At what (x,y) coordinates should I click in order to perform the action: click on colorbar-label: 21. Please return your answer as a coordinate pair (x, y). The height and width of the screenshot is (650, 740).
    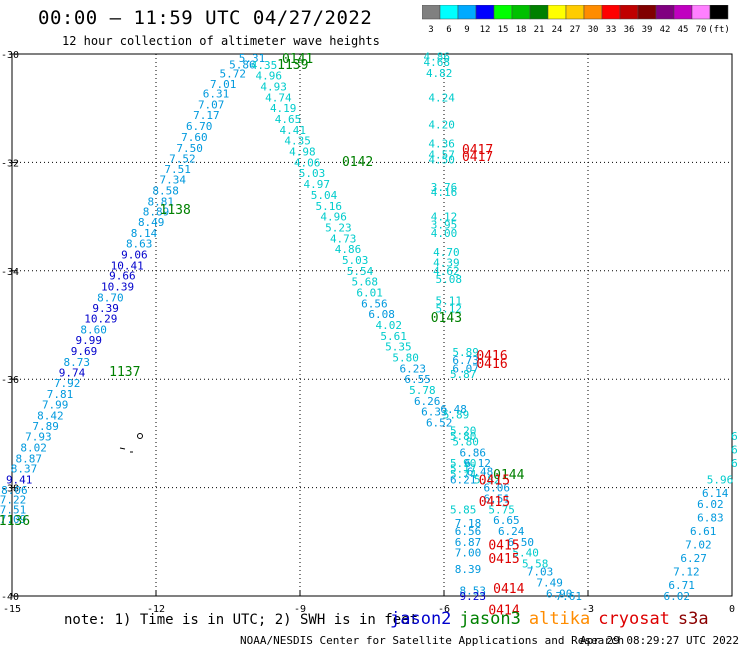
    Looking at the image, I should click on (539, 30).